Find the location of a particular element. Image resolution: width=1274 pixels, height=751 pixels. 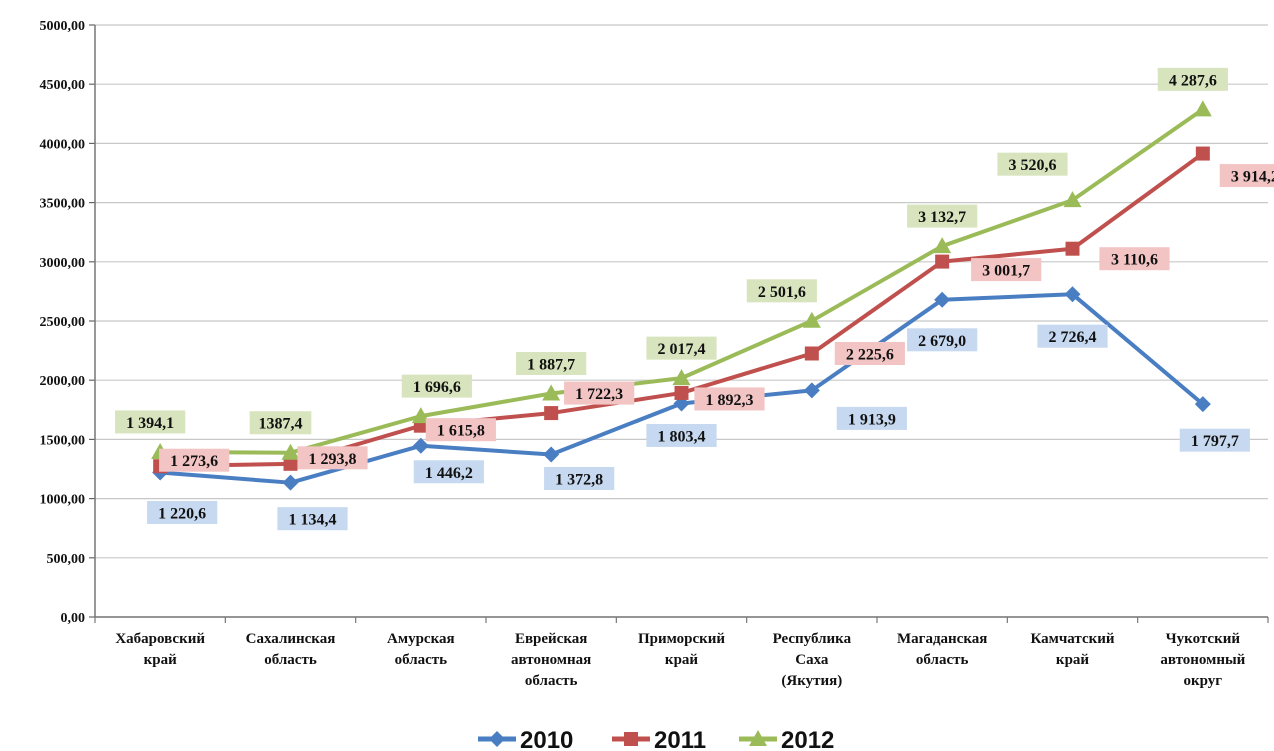

svg-text: 1 134,4 is located at coordinates (313, 520).